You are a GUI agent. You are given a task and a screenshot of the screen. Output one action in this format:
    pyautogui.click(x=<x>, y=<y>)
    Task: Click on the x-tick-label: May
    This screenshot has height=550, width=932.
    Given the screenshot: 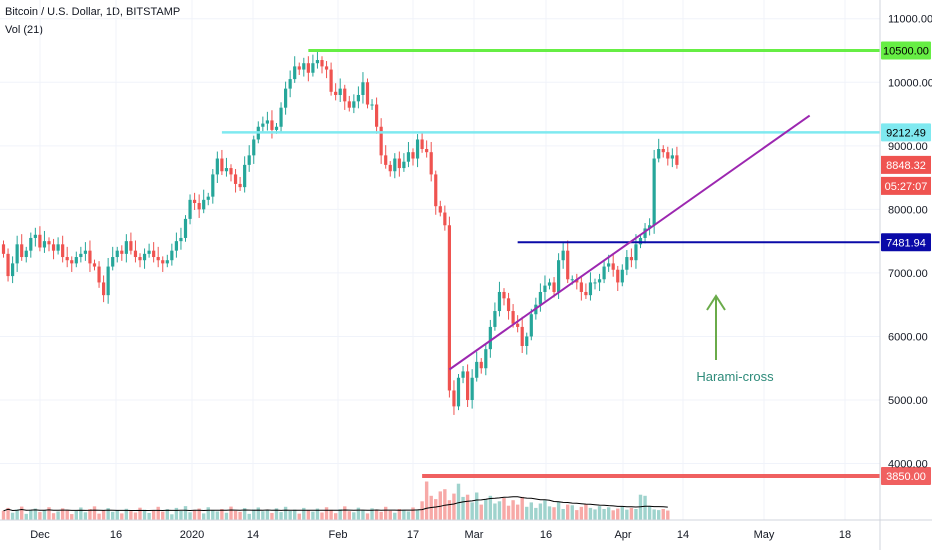 What is the action you would take?
    pyautogui.click(x=764, y=535)
    